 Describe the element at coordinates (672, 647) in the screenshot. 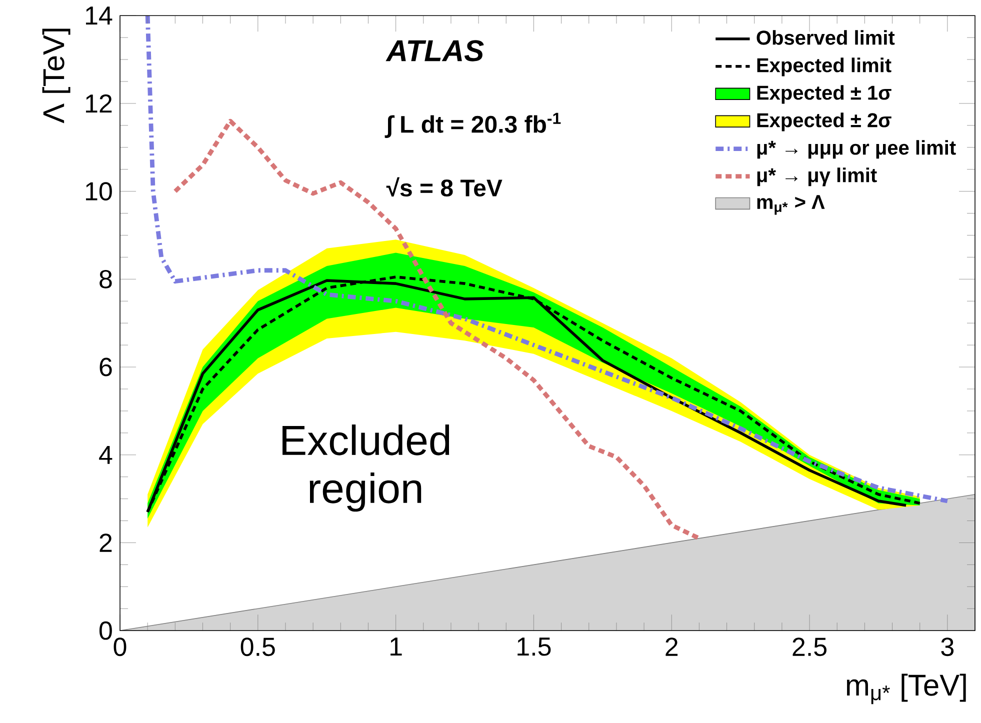

I see `x-tick-label: 2` at that location.